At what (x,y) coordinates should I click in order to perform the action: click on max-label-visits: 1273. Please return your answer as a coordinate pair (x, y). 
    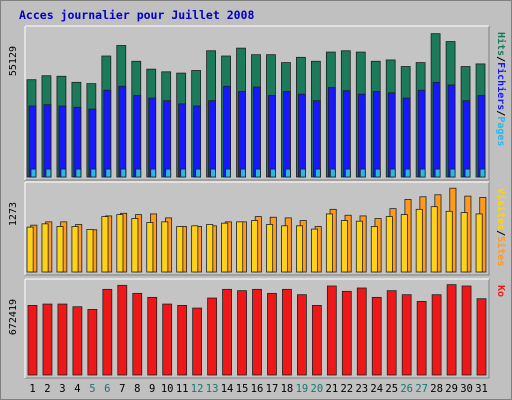
    Looking at the image, I should click on (13, 214).